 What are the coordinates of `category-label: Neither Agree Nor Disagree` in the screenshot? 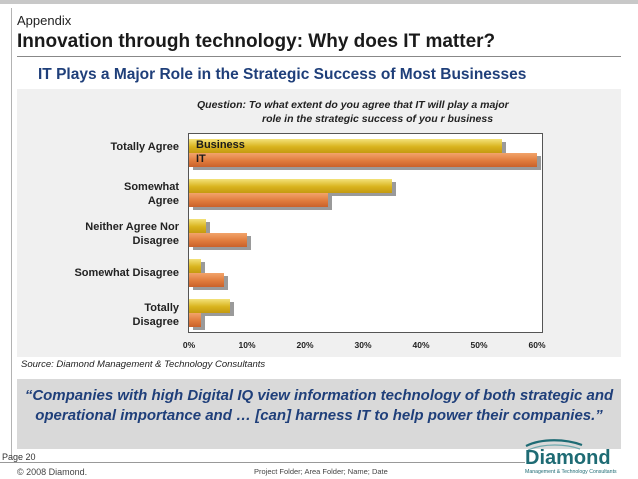 It's located at (132, 234).